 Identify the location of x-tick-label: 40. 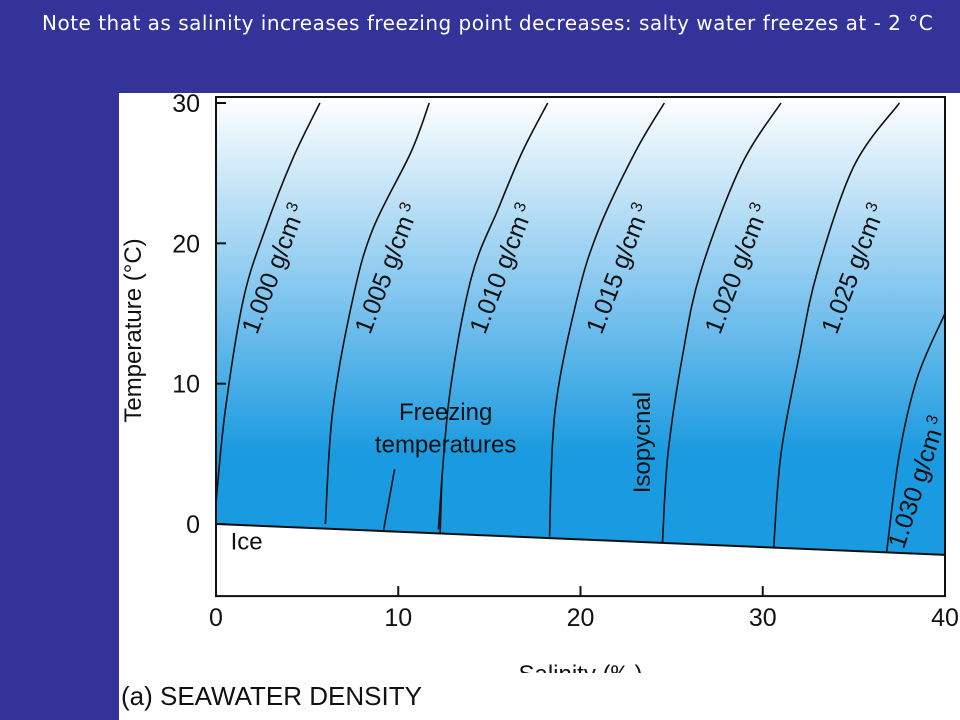
(945, 618).